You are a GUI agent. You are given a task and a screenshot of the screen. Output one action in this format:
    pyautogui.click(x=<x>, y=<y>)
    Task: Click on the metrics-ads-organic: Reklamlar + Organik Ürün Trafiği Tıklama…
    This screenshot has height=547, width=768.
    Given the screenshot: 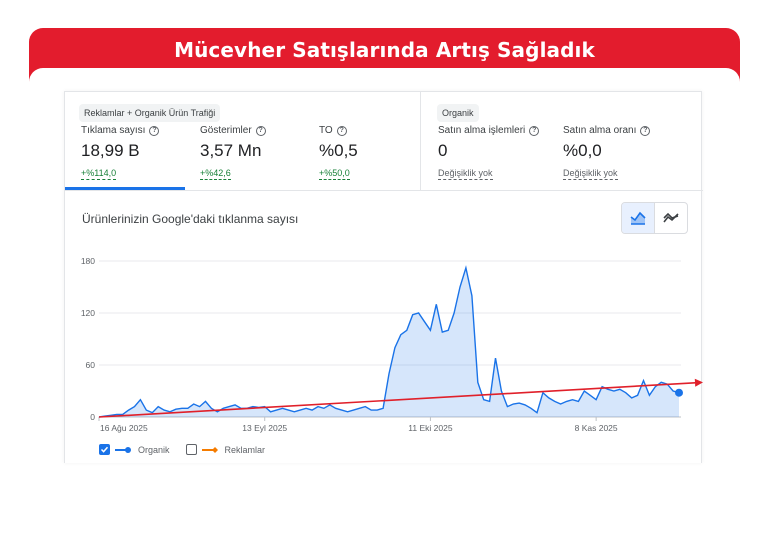 What is the action you would take?
    pyautogui.click(x=243, y=141)
    